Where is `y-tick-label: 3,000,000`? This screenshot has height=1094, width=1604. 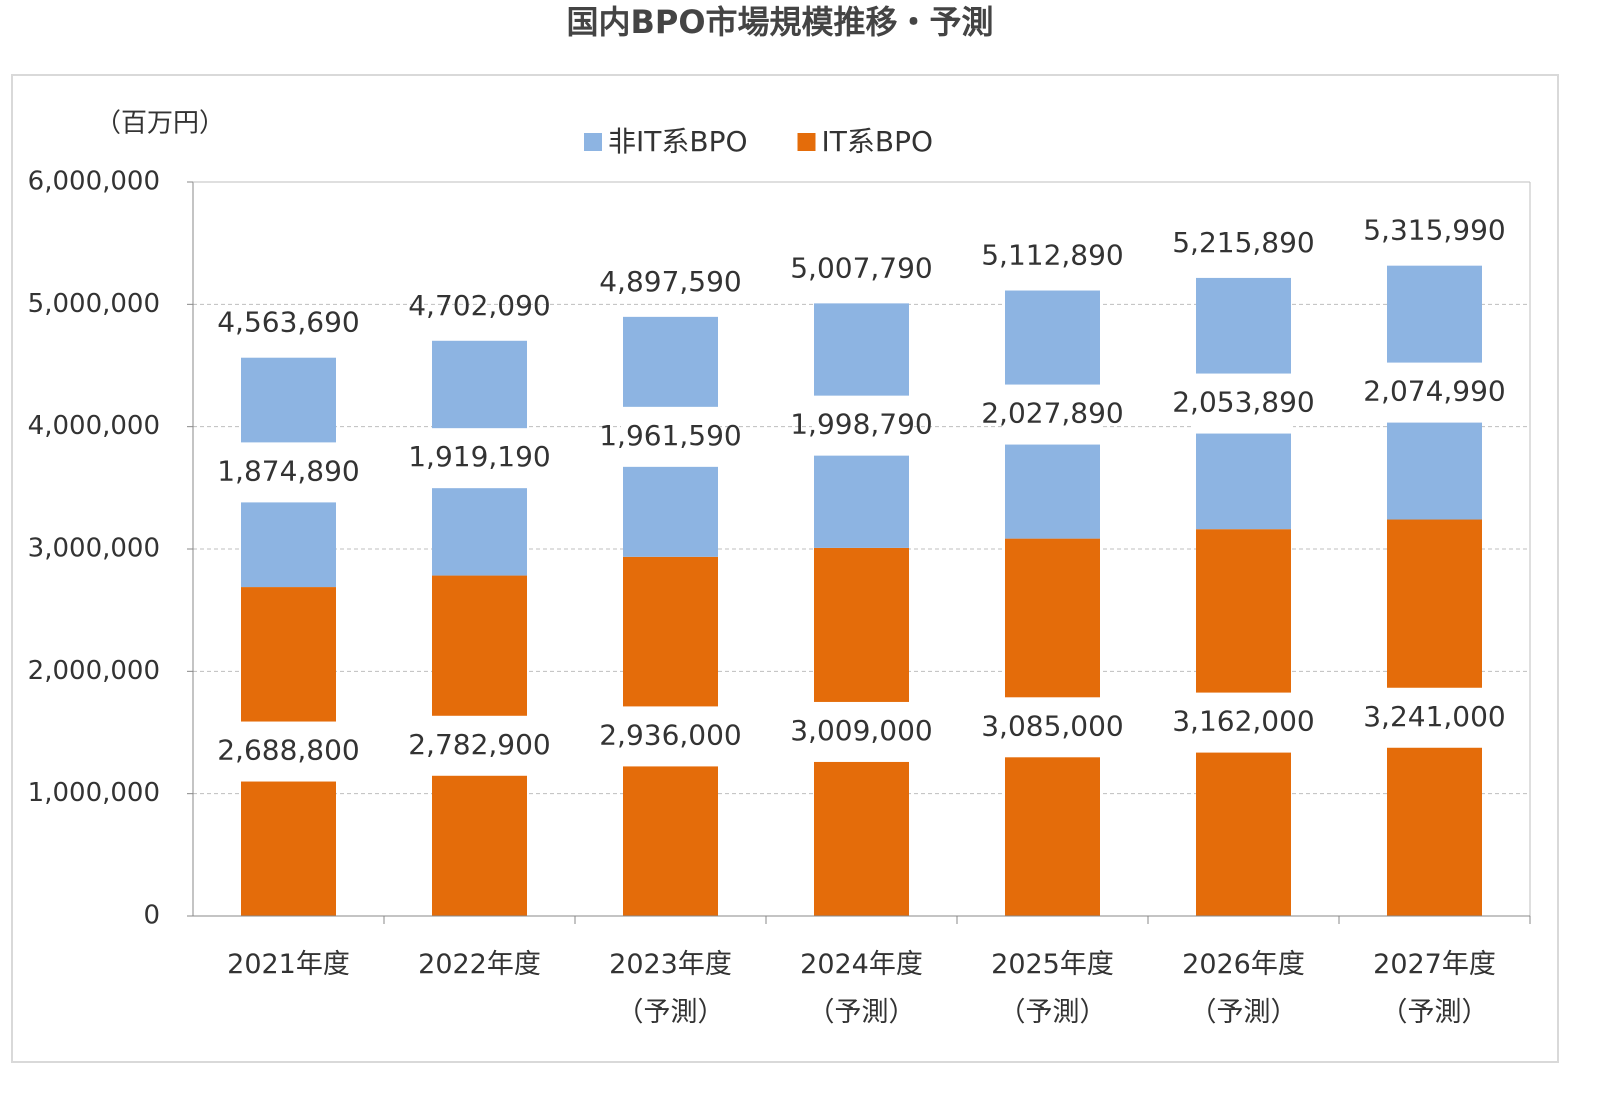
y-tick-label: 3,000,000 is located at coordinates (94, 549).